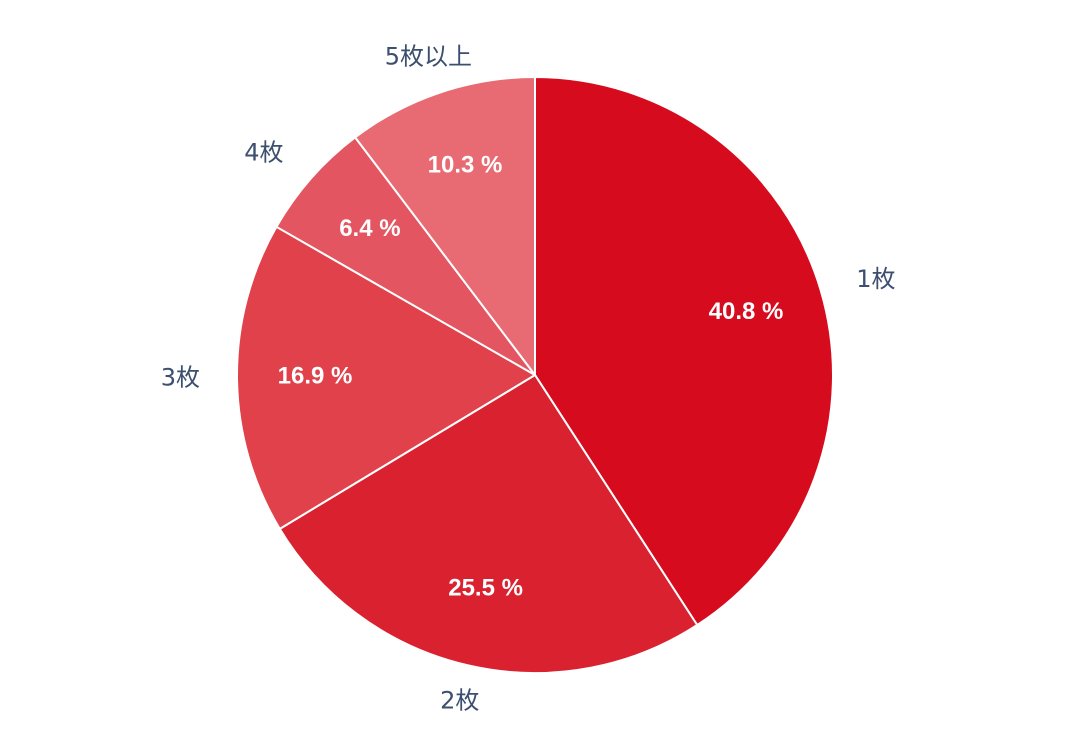  What do you see at coordinates (875, 279) in the screenshot?
I see `slice-category-label: 1枚` at bounding box center [875, 279].